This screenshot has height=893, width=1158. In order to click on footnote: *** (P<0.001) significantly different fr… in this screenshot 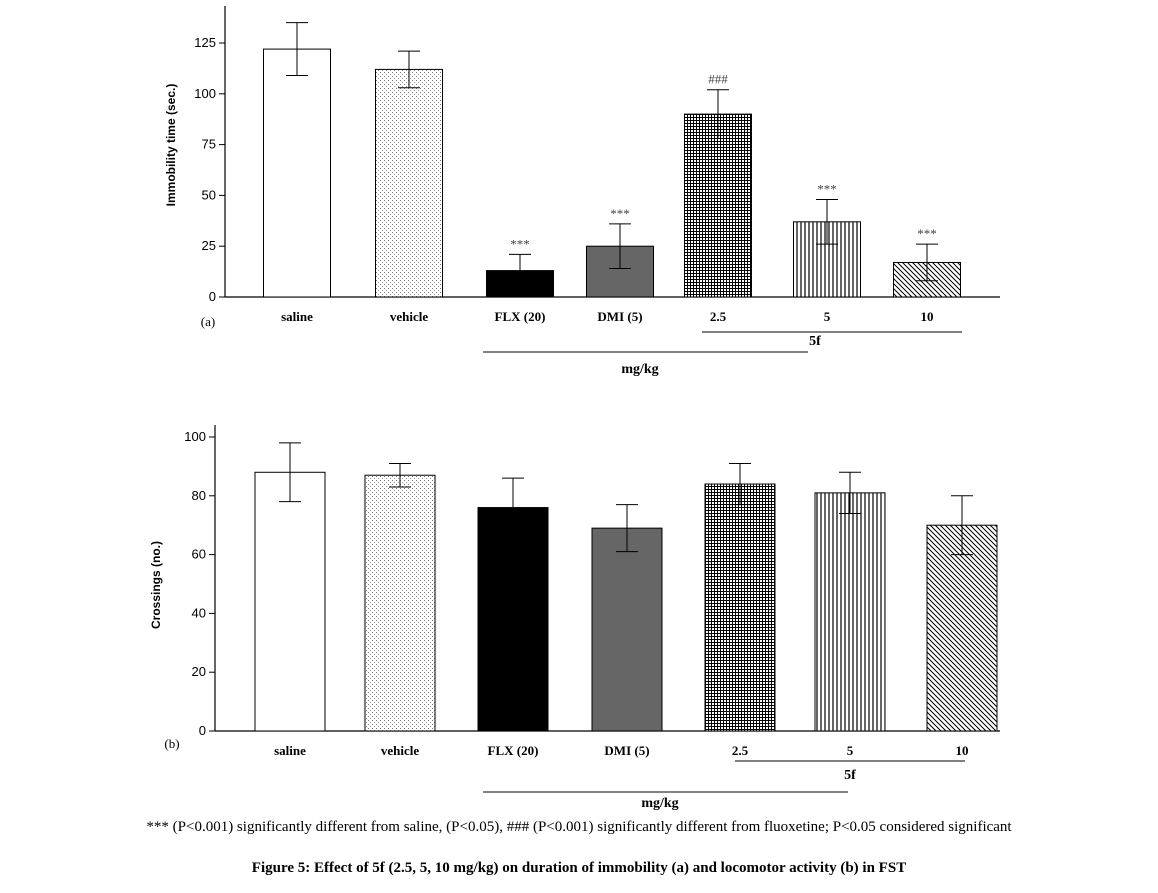, I will do `click(579, 827)`.